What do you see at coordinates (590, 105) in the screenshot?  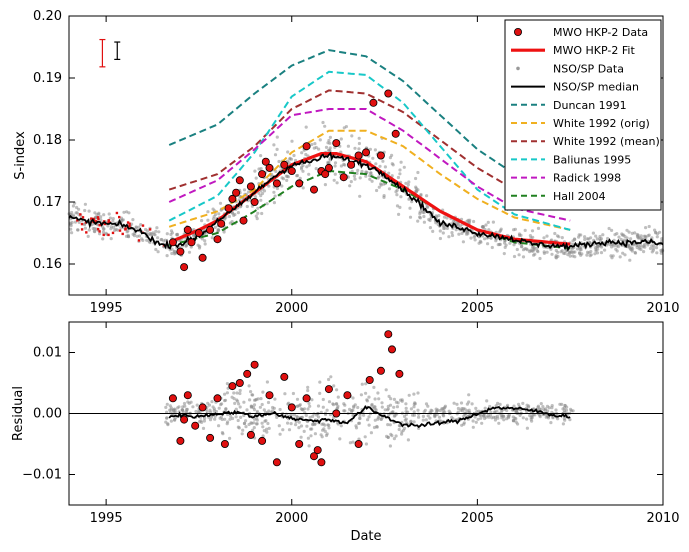 I see `legend-label: Duncan 1991` at bounding box center [590, 105].